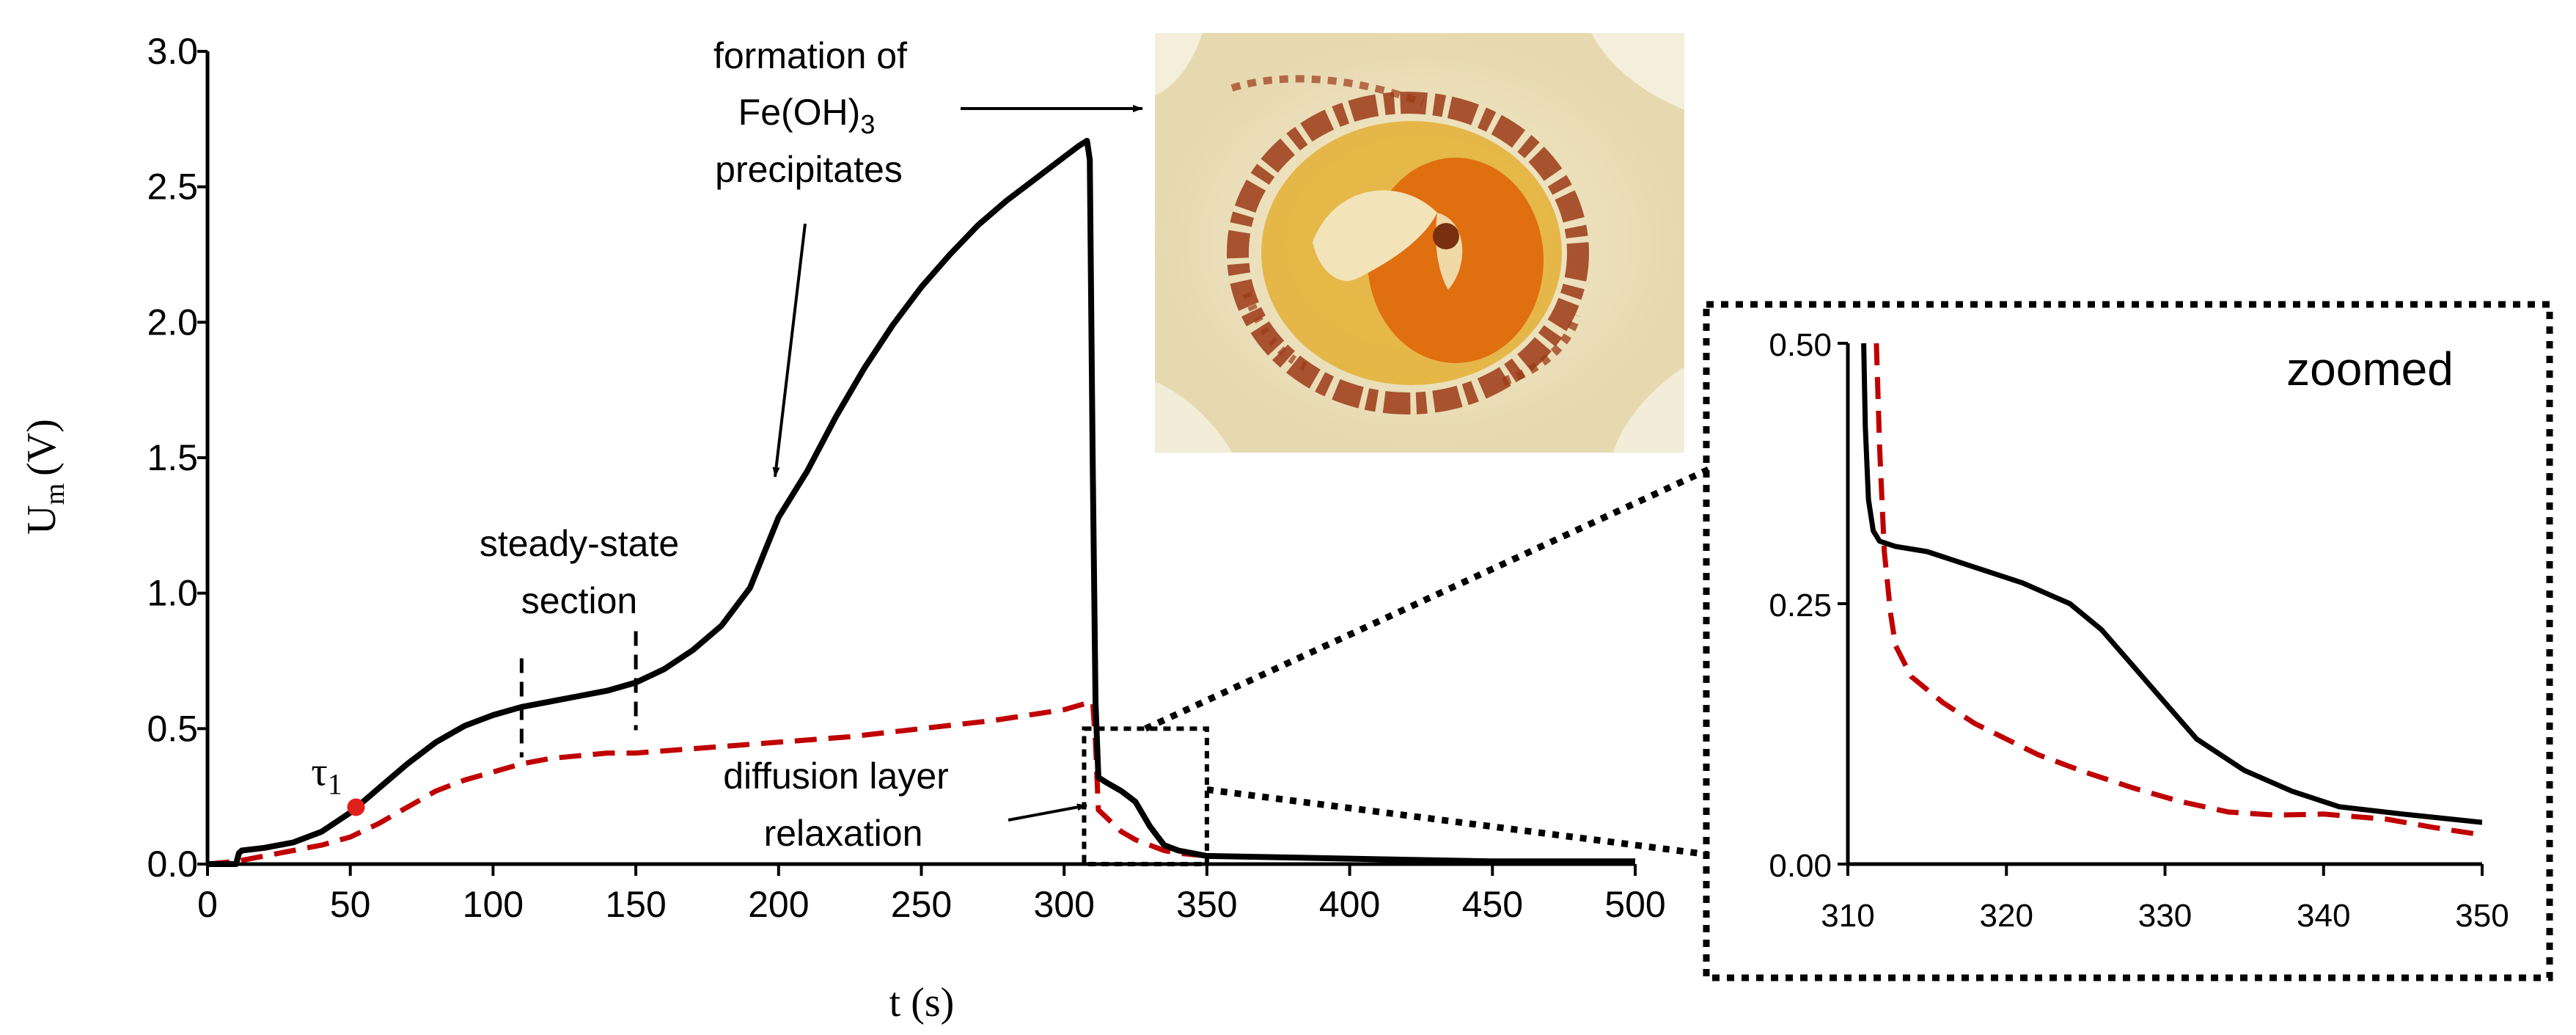  I want to click on x-tick-label: 330, so click(2165, 916).